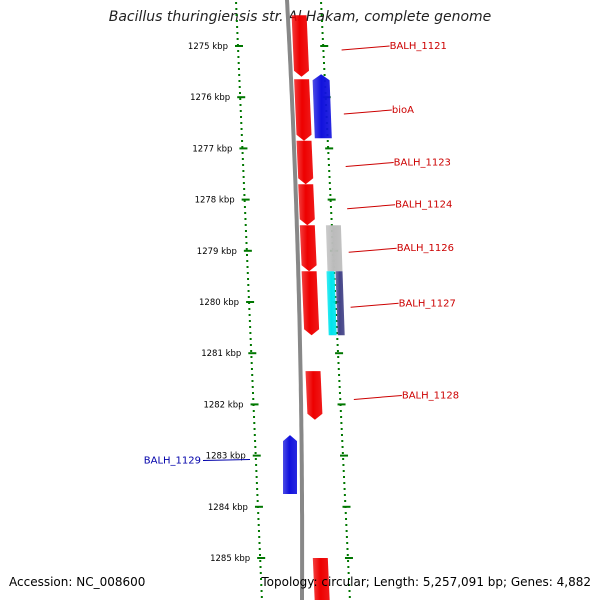  What do you see at coordinates (226, 457) in the screenshot?
I see `tick-label: 1283 kbp` at bounding box center [226, 457].